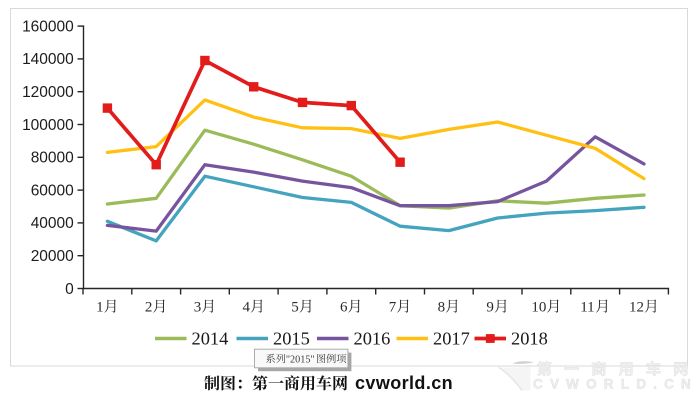 This screenshot has width=700, height=401. I want to click on svg-text: 9, so click(490, 308).